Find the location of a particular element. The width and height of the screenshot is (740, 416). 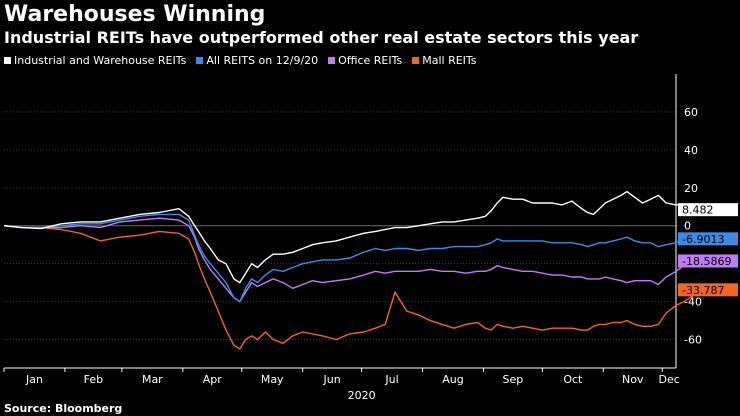

legend-swatch-industrial is located at coordinates (7, 60).